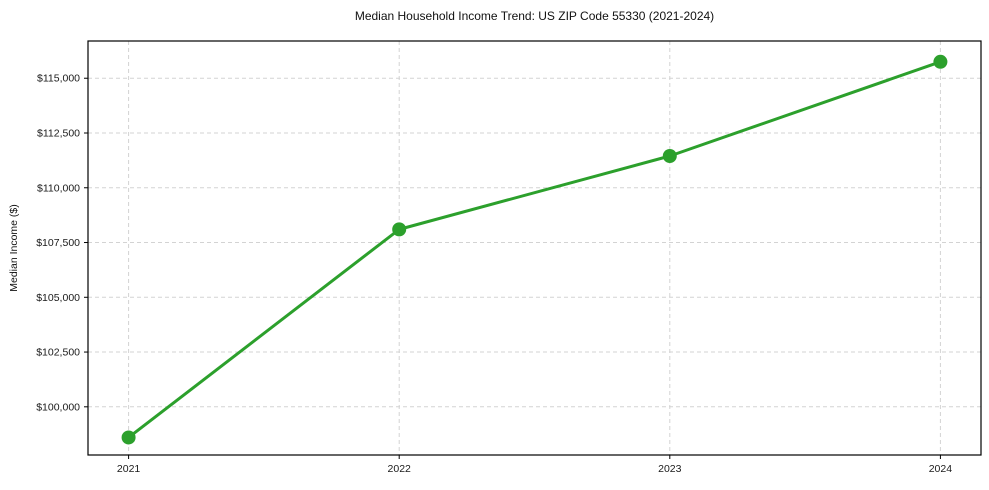 This screenshot has width=989, height=490. I want to click on y-tick-label: $115,000, so click(58, 79).